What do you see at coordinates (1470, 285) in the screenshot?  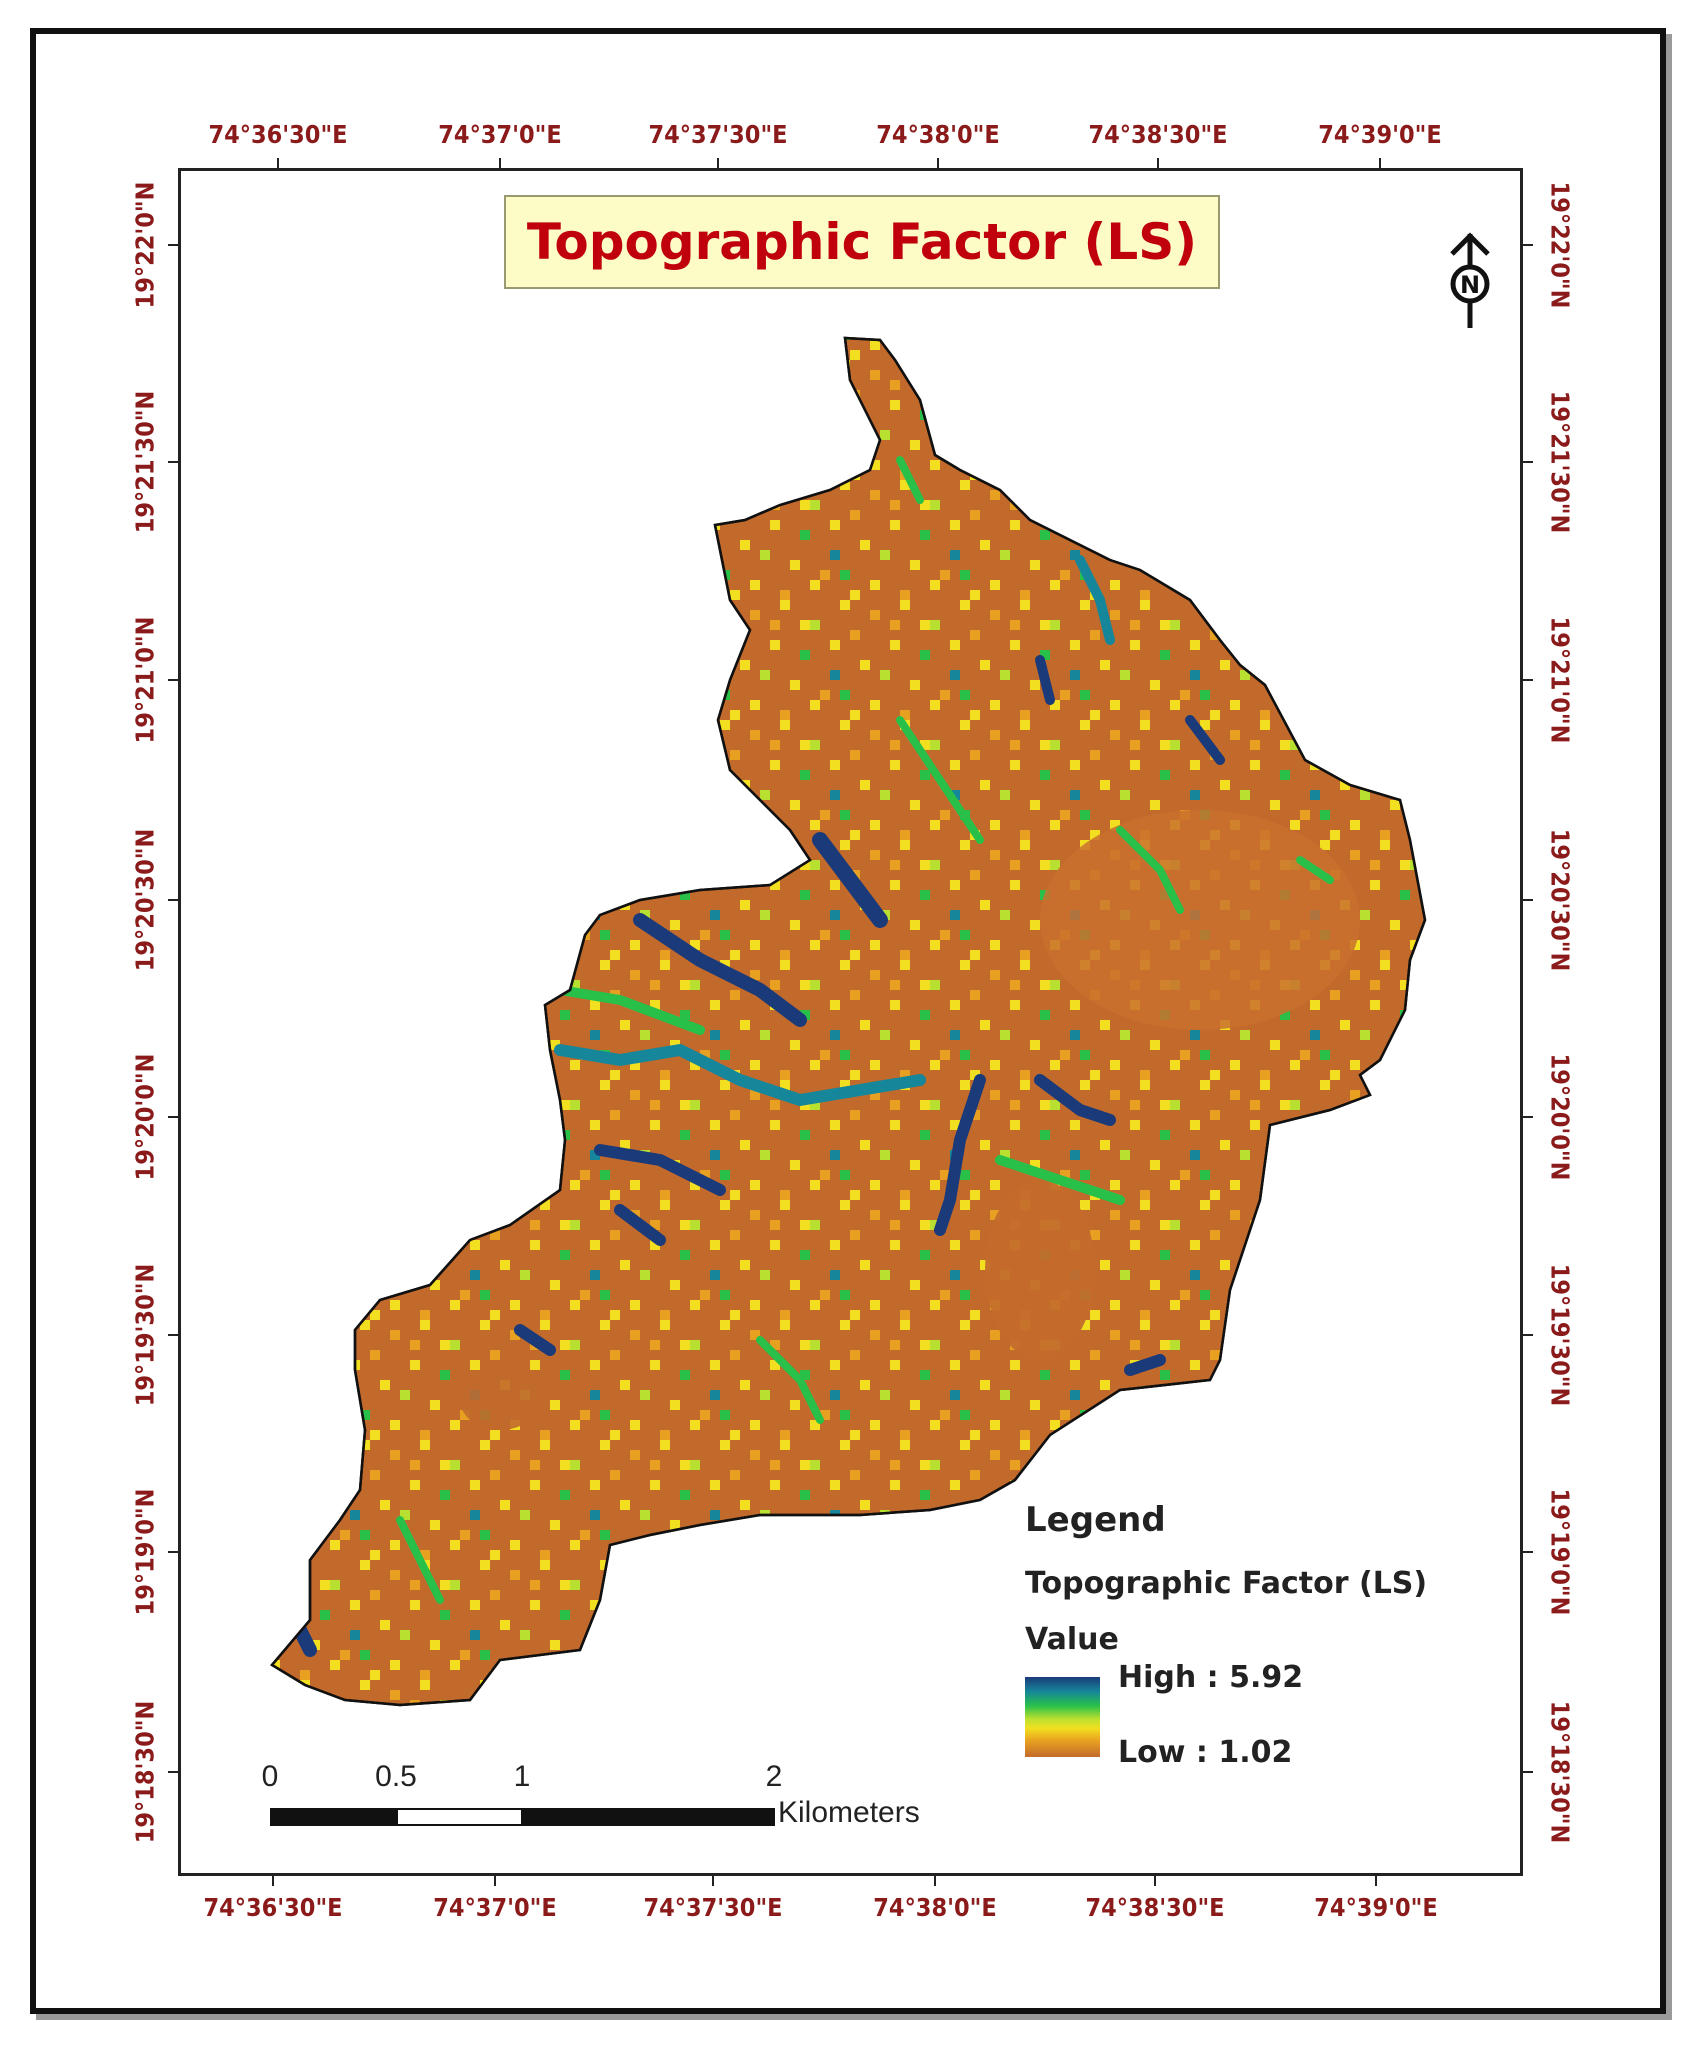 I see `north-arrow-label: N` at bounding box center [1470, 285].